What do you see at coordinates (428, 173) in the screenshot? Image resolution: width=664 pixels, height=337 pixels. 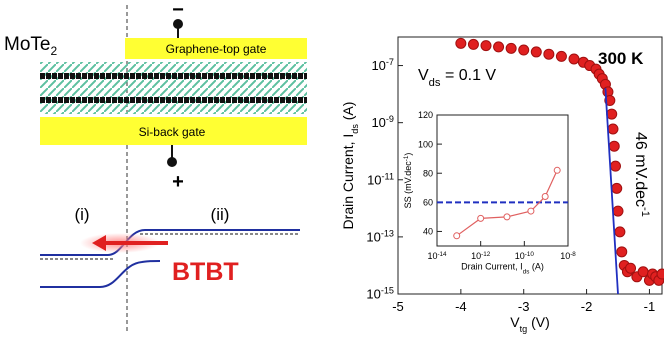 I see `tick-label: 80` at bounding box center [428, 173].